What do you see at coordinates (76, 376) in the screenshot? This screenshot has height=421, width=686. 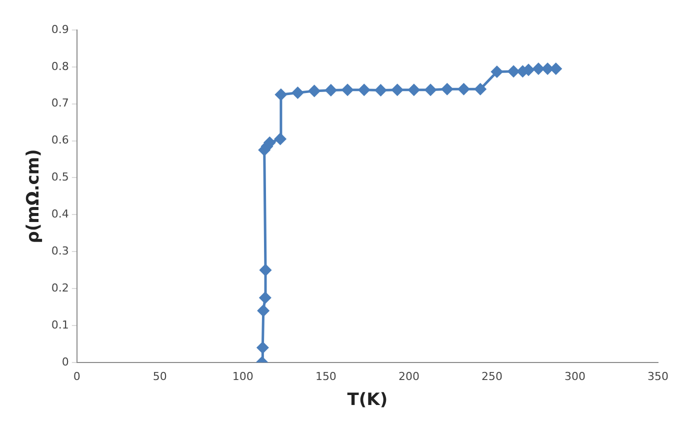 I see `x-tick-label: 0` at bounding box center [76, 376].